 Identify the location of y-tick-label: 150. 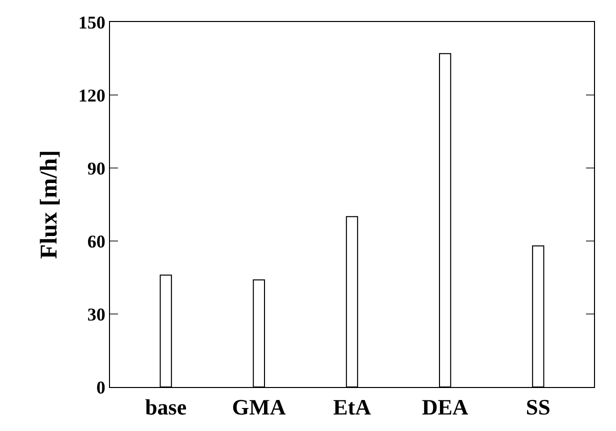
(92, 22).